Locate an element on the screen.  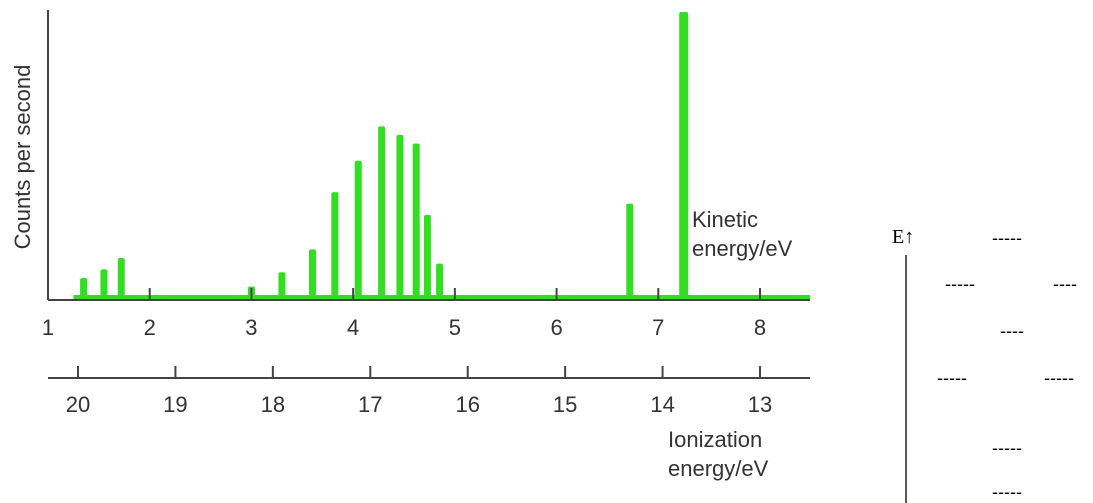
ionization-tick-label: 13 is located at coordinates (760, 404).